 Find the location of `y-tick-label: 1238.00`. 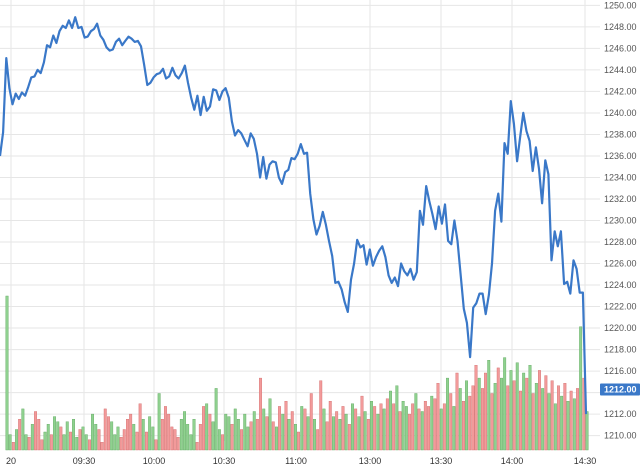

y-tick-label: 1238.00 is located at coordinates (620, 134).